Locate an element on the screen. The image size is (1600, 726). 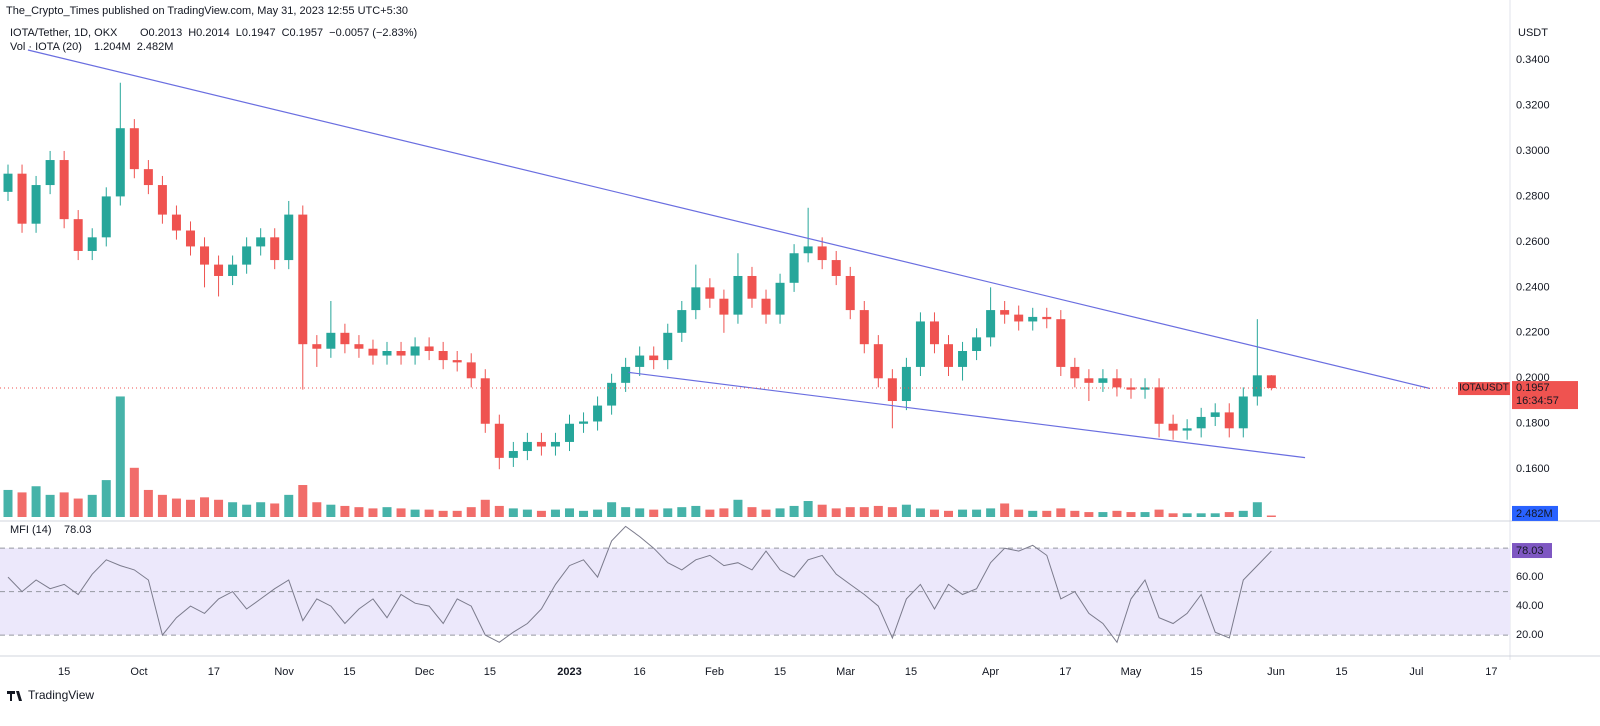
y-tick-label: 0.1600 is located at coordinates (1533, 469).